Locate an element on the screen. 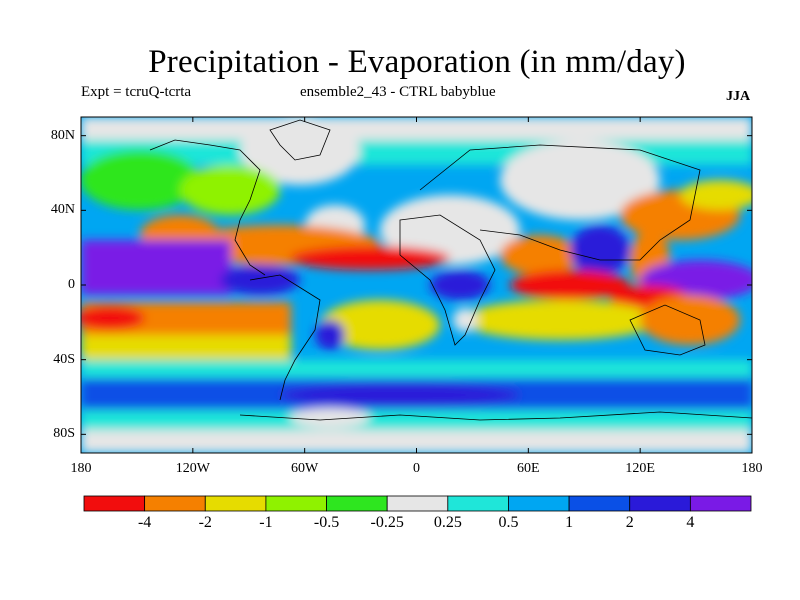  lon-tick-label: 60E is located at coordinates (528, 468).